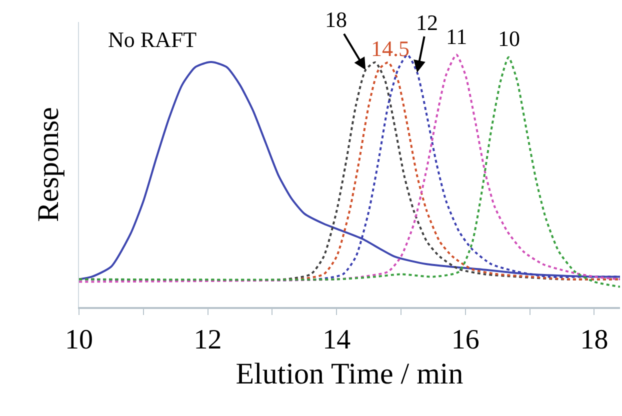 This screenshot has width=622, height=416. What do you see at coordinates (208, 340) in the screenshot?
I see `x-tick-label: 12` at bounding box center [208, 340].